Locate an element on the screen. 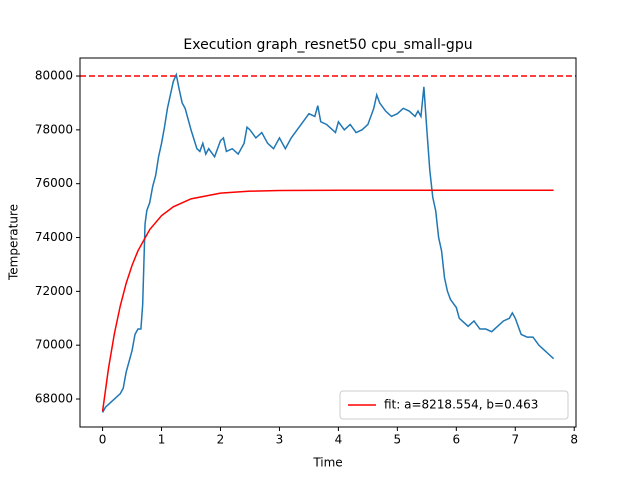 The height and width of the screenshot is (480, 640). x-axis-label: Time is located at coordinates (327, 463).